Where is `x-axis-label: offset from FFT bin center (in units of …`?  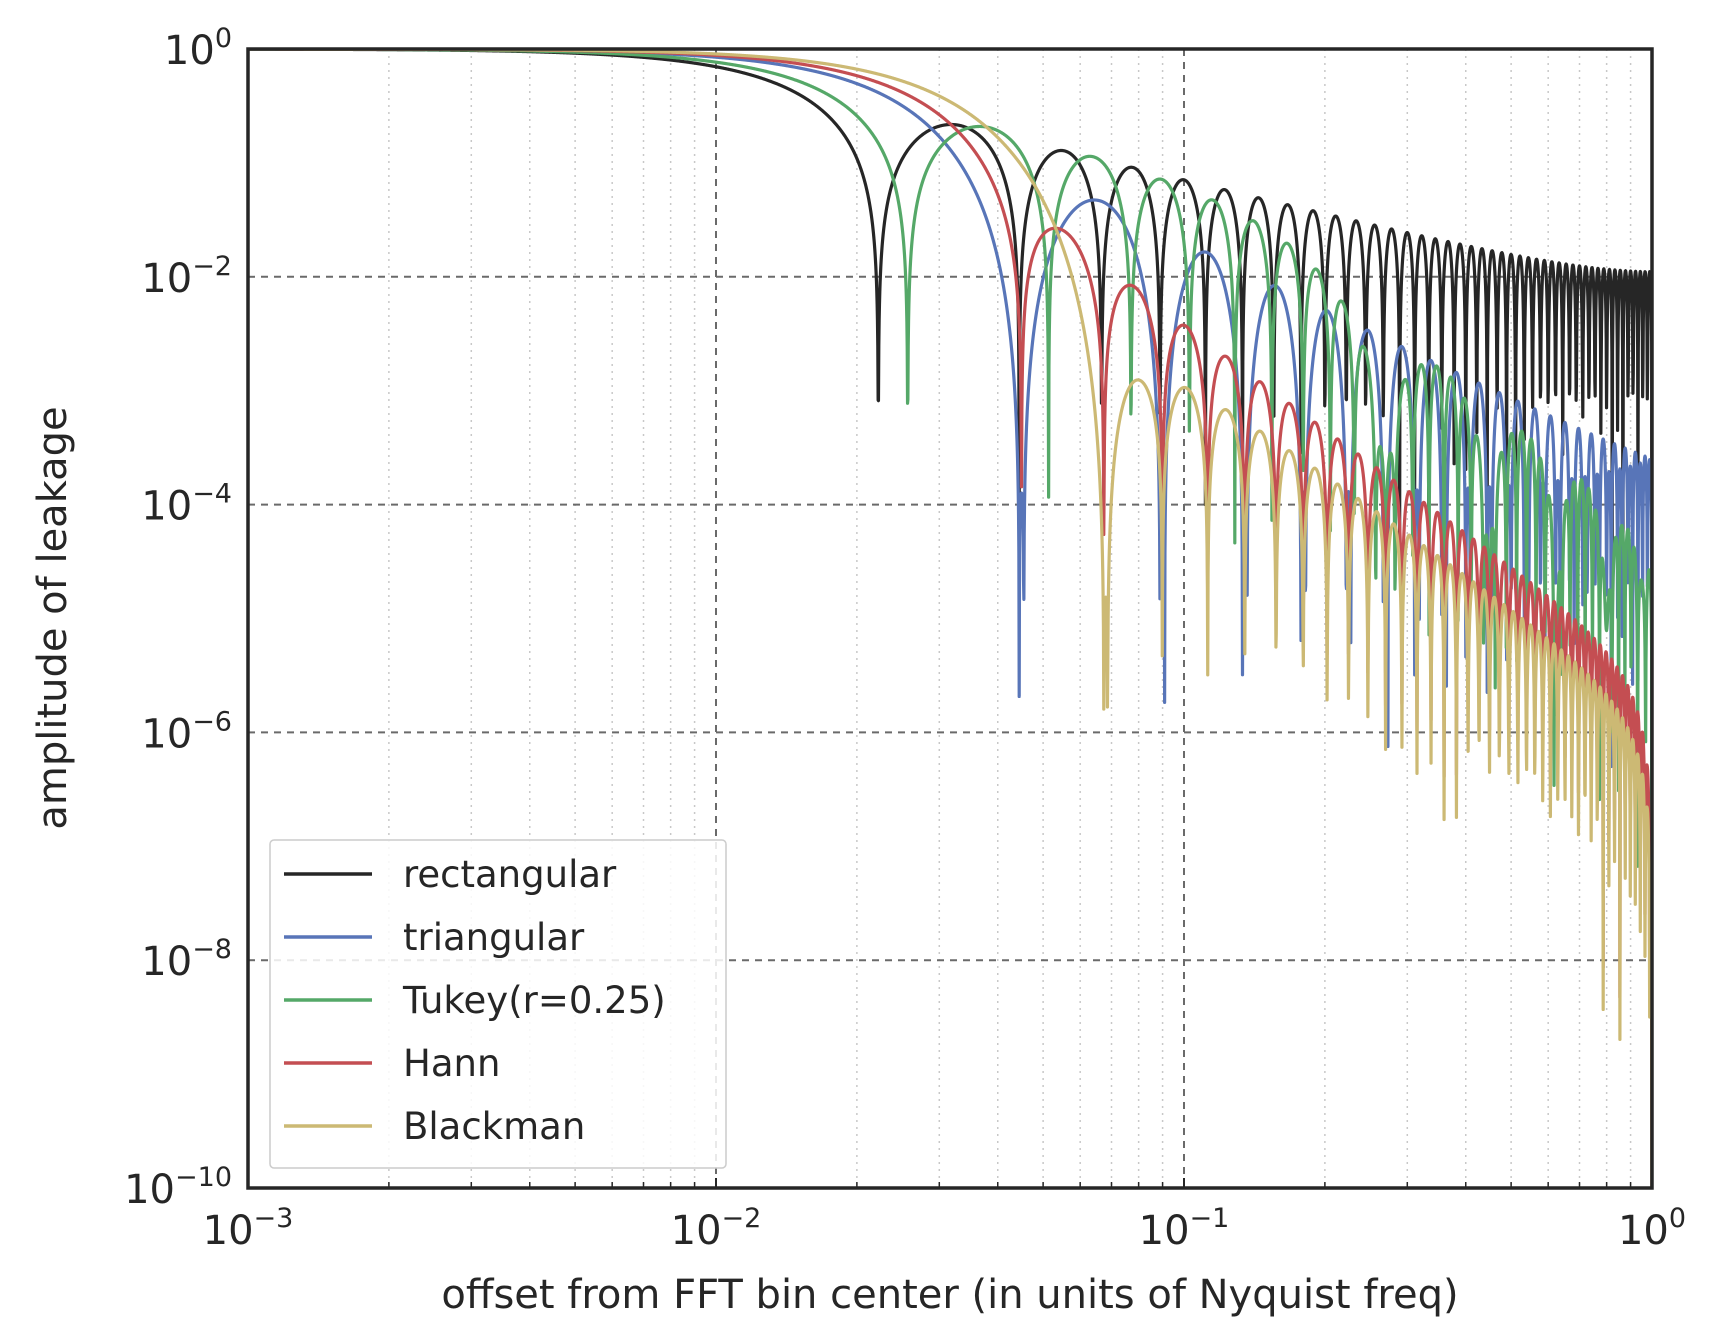 x-axis-label: offset from FFT bin center (in units of … is located at coordinates (949, 1295).